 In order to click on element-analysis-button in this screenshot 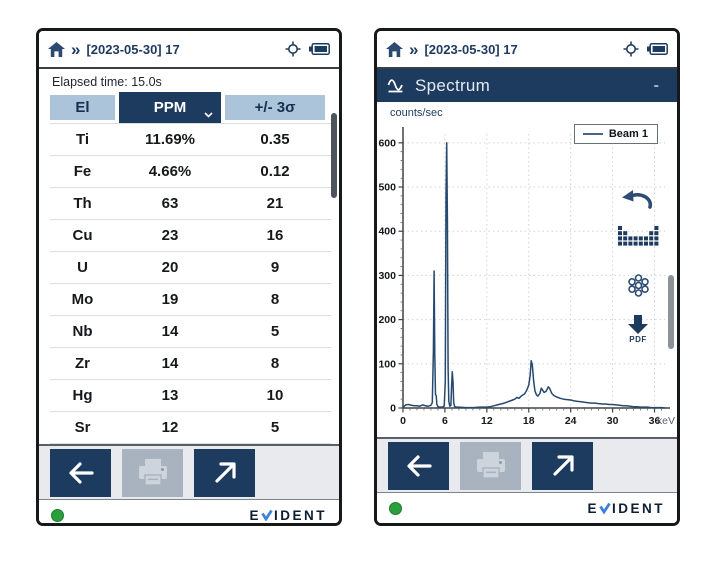, I will do `click(638, 285)`.